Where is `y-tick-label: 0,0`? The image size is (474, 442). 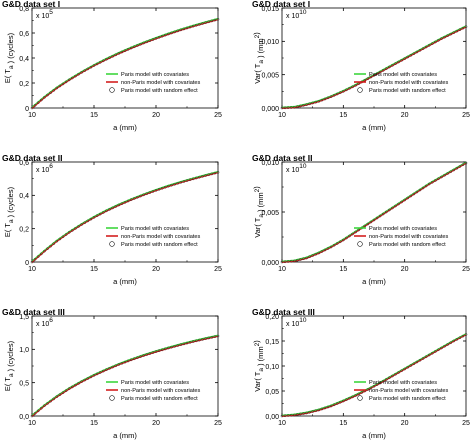
y-tick-label: 0,0 is located at coordinates (24, 417).